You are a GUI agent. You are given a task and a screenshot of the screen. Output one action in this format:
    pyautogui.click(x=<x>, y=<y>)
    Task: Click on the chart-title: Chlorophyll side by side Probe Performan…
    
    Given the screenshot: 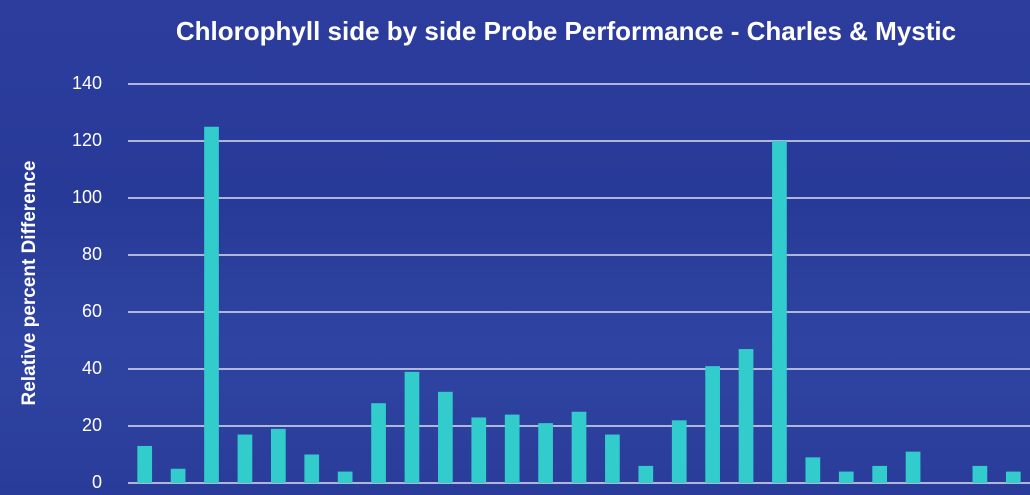 What is the action you would take?
    pyautogui.click(x=566, y=31)
    